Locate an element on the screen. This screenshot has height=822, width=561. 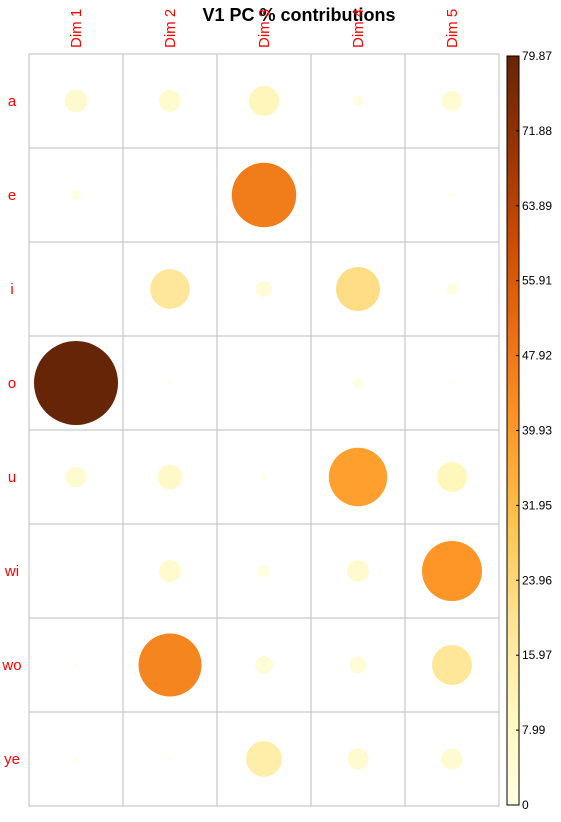
row-label: i is located at coordinates (11, 289).